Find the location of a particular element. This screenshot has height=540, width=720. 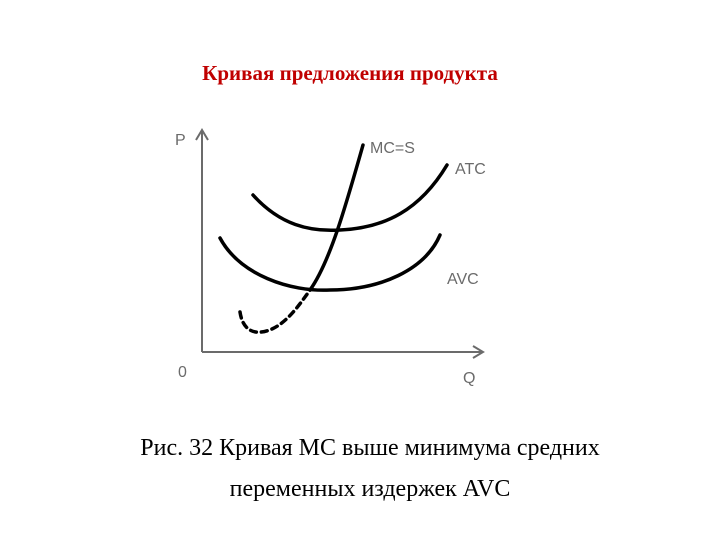

atc-curve is located at coordinates (350, 198).